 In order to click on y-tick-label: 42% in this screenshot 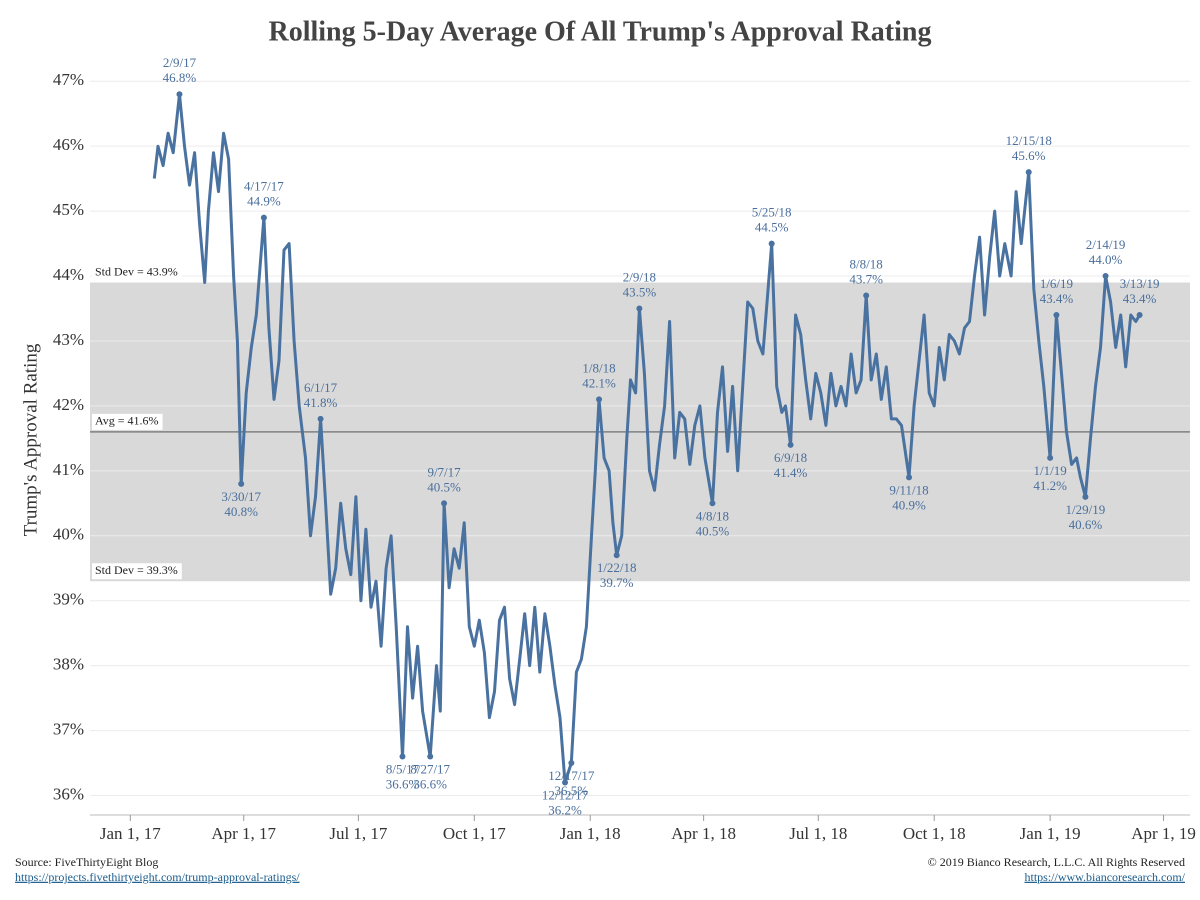, I will do `click(68, 404)`.